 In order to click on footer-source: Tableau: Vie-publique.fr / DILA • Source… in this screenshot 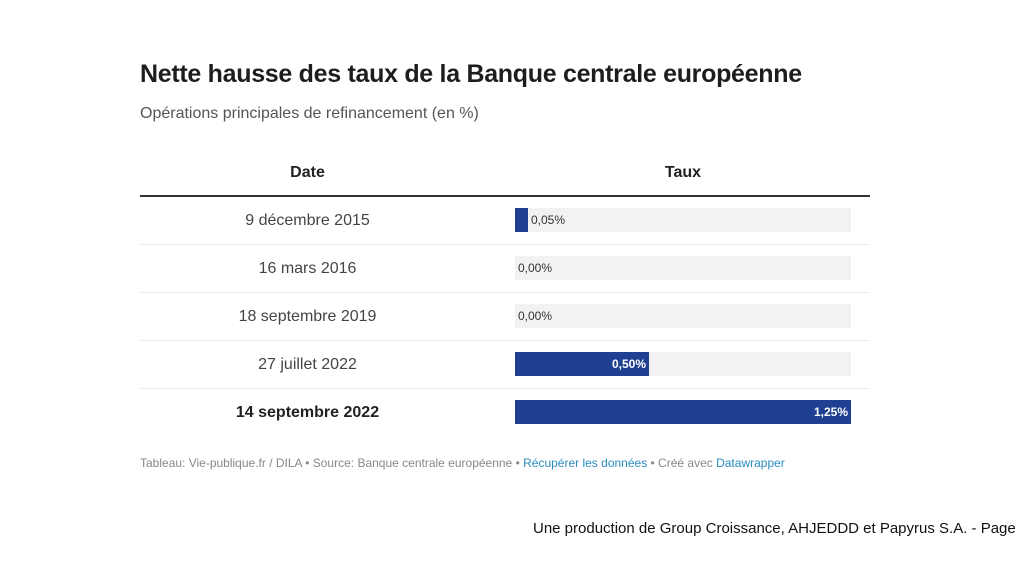, I will do `click(332, 463)`.